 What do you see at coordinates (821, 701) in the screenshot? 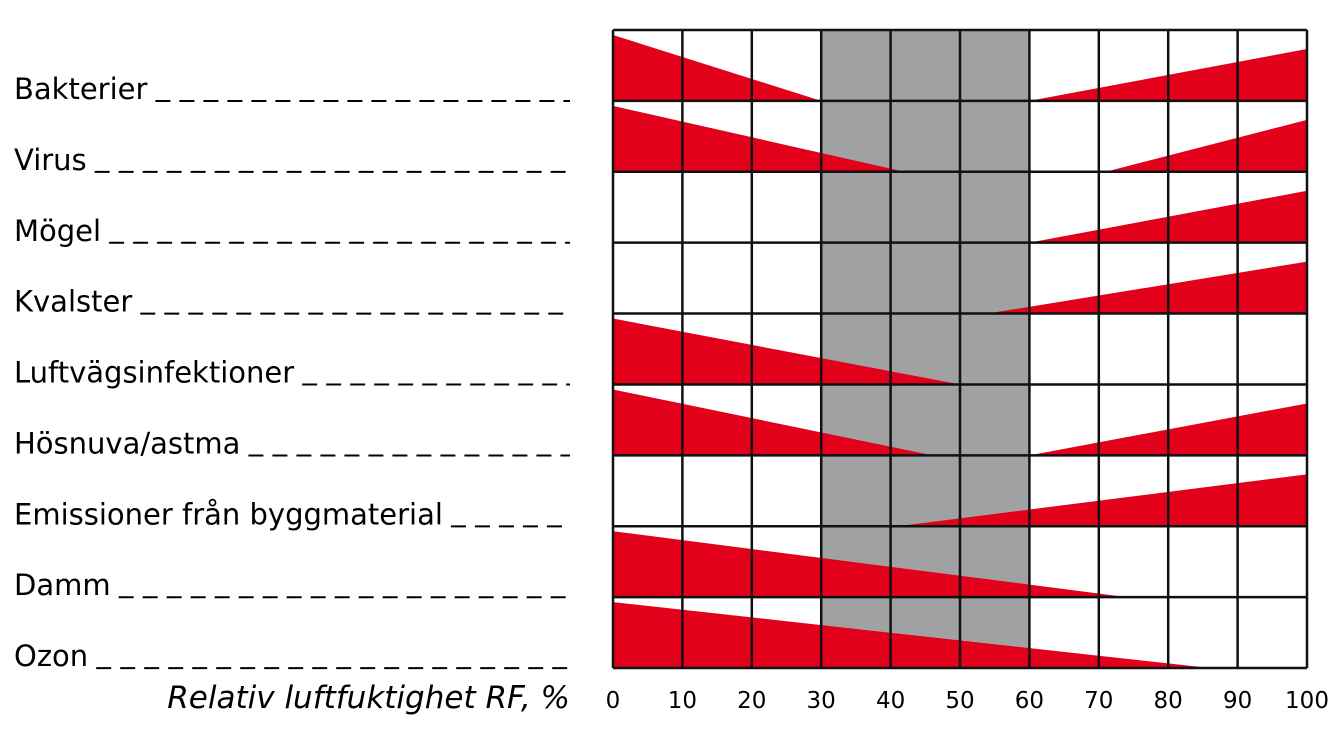
I see `x-tick-label: 30` at bounding box center [821, 701].